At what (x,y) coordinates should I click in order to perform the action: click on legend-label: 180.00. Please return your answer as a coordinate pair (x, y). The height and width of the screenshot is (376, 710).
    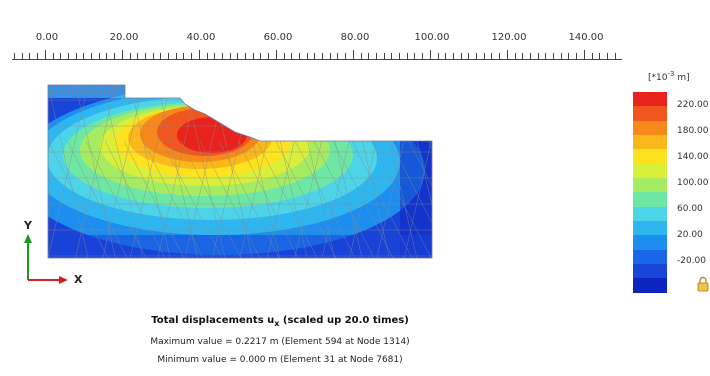
    Looking at the image, I should click on (693, 131).